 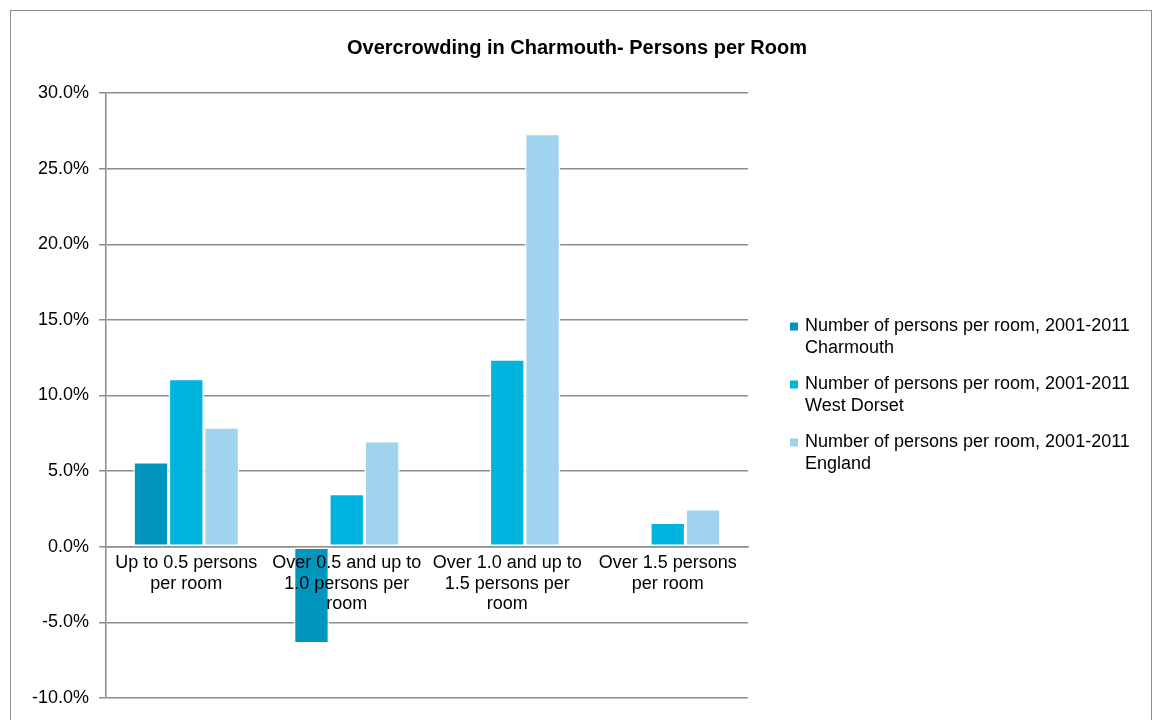 What do you see at coordinates (186, 572) in the screenshot?
I see `x-tick-label: Up to 0.5 persons per room` at bounding box center [186, 572].